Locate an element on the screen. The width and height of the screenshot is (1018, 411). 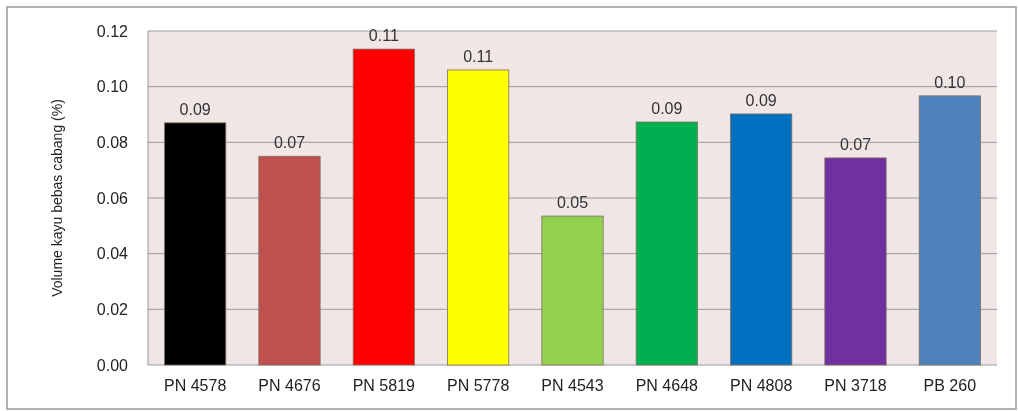
y-axis-title: Volume kayu bebas cabang (%) is located at coordinates (57, 198).